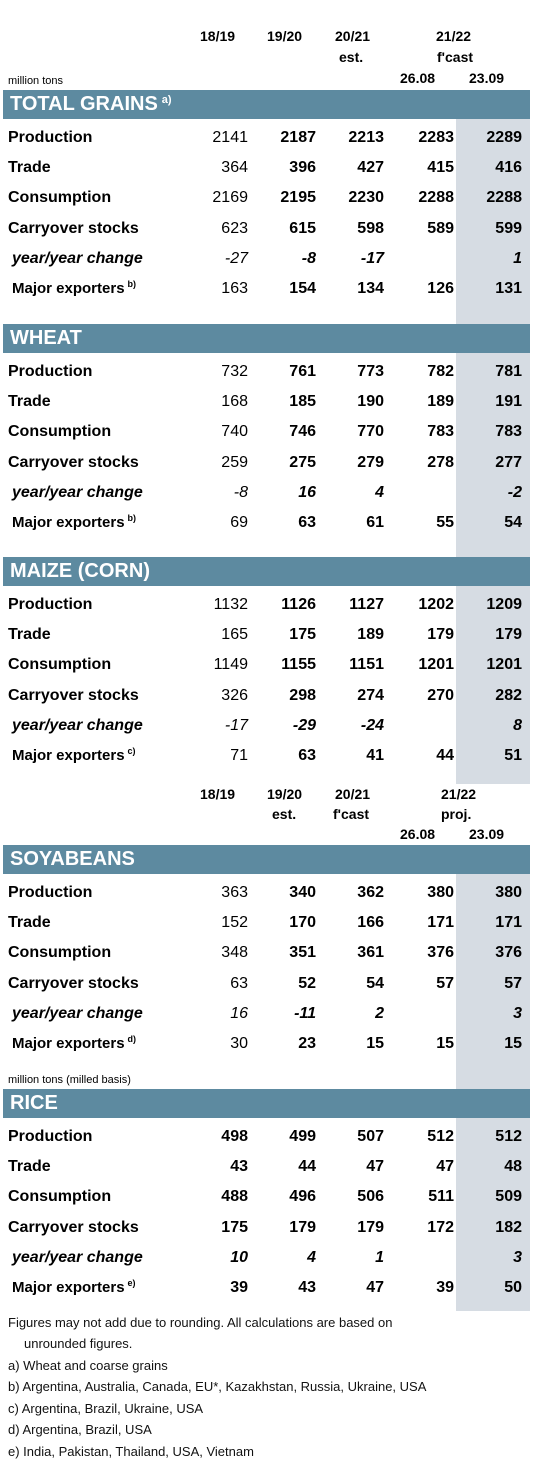 The image size is (533, 1463). Describe the element at coordinates (91, 104) in the screenshot. I see `section-title: TOTAL GRAINS a)` at that location.